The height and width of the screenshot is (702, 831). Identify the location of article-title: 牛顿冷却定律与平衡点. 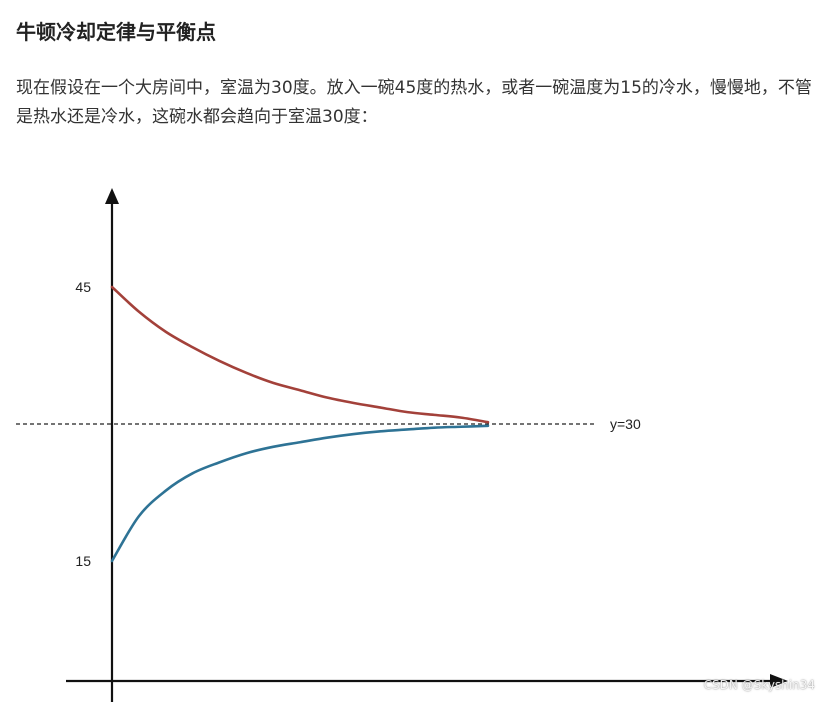
(116, 32).